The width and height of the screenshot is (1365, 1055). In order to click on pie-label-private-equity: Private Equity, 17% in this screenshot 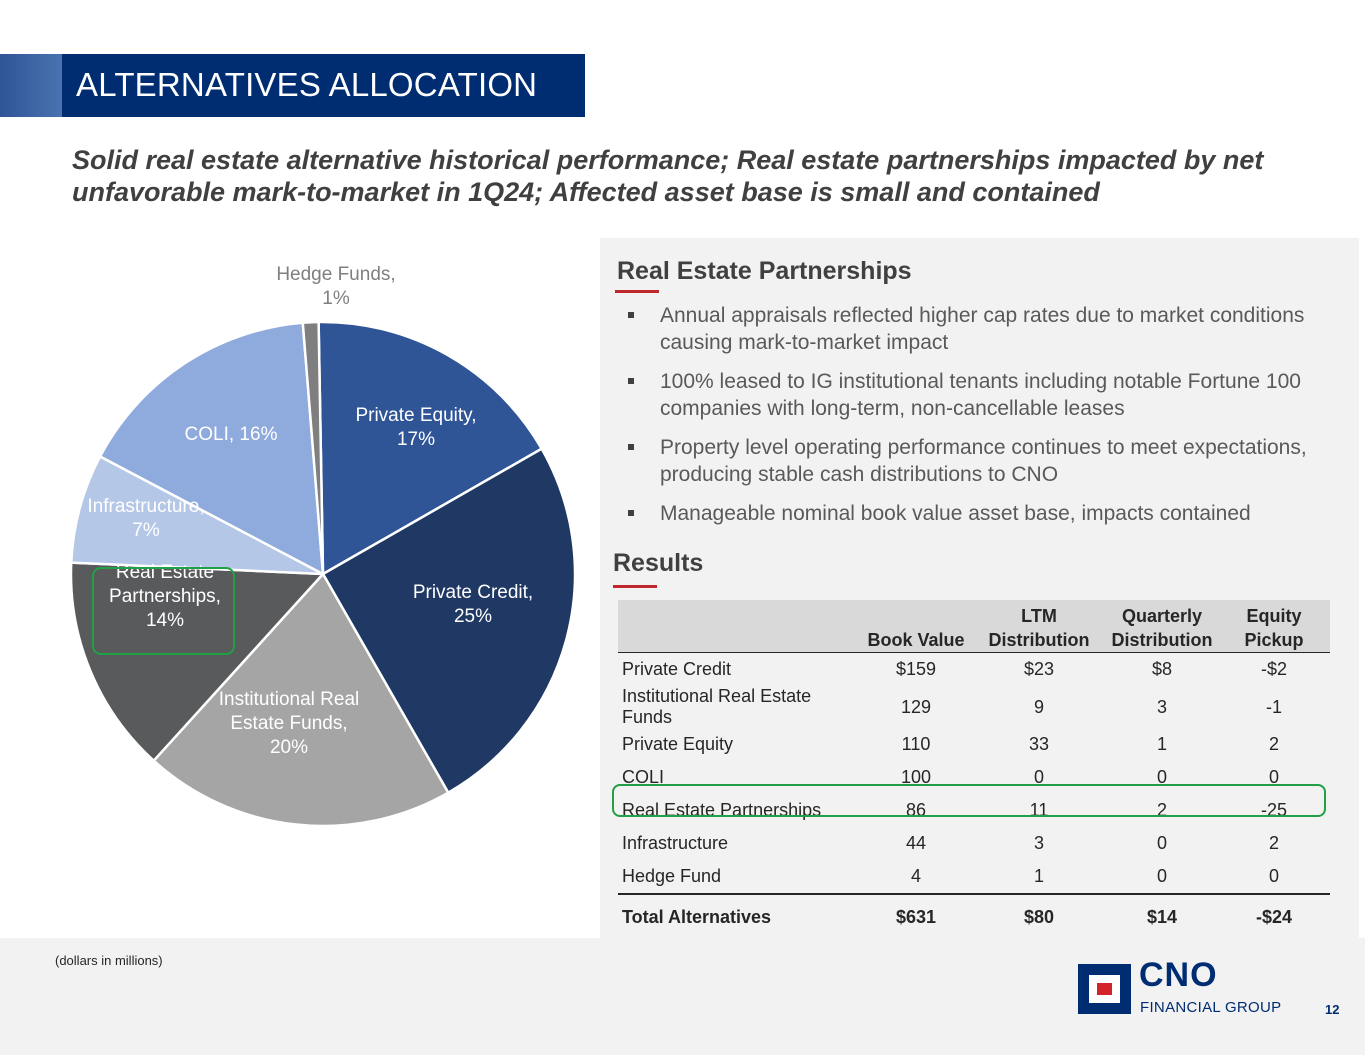, I will do `click(415, 427)`.